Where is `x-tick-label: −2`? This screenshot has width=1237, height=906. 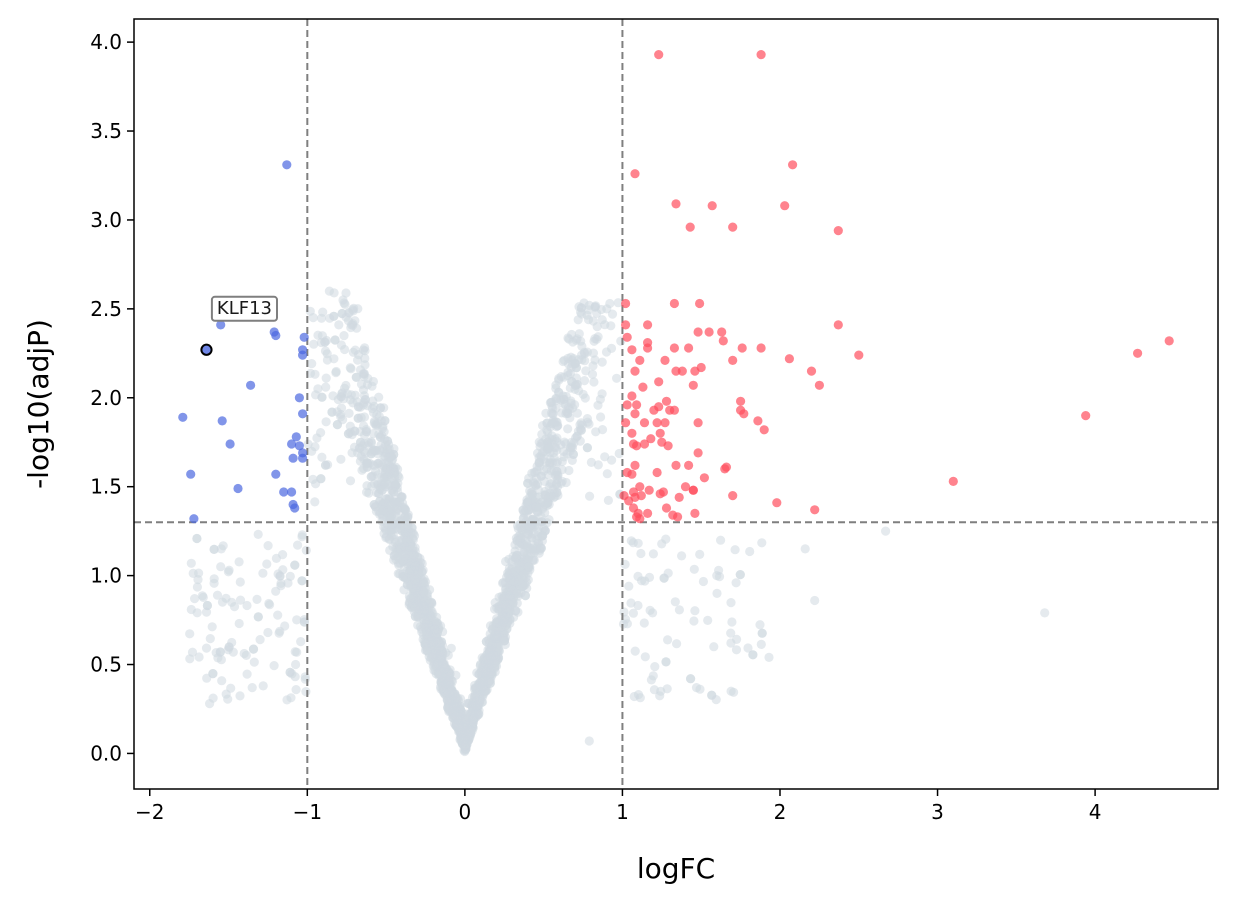 x-tick-label: −2 is located at coordinates (149, 812).